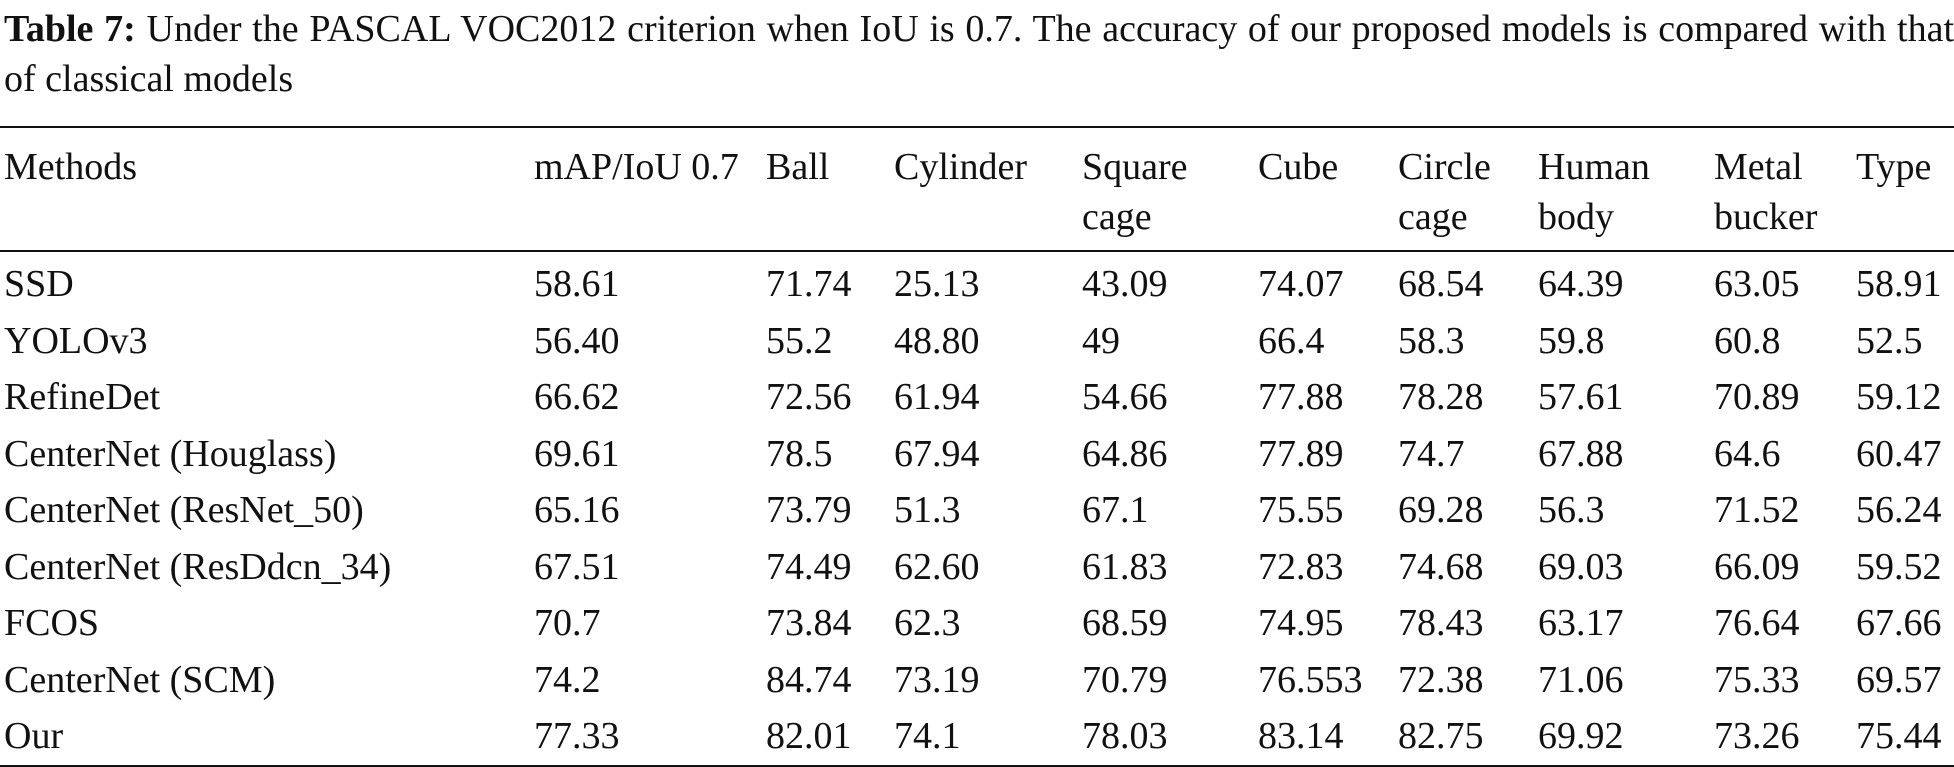 The width and height of the screenshot is (1954, 767). Describe the element at coordinates (1441, 397) in the screenshot. I see `score-cell: 78.28` at that location.